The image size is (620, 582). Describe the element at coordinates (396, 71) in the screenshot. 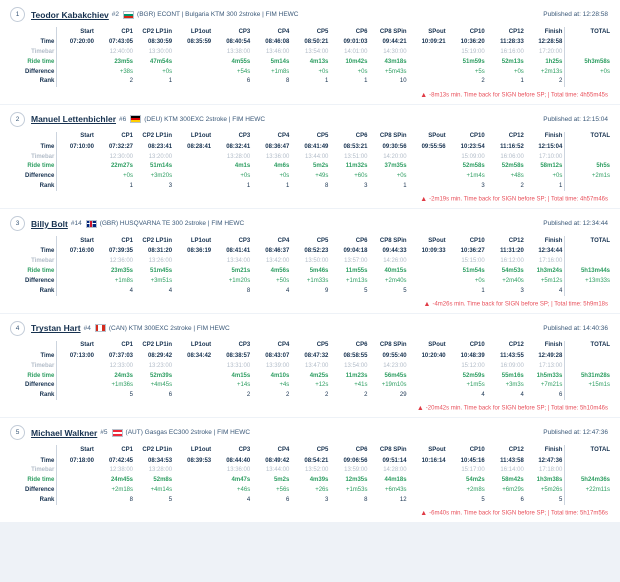

I see `cell-difference-8: +5m43s` at that location.